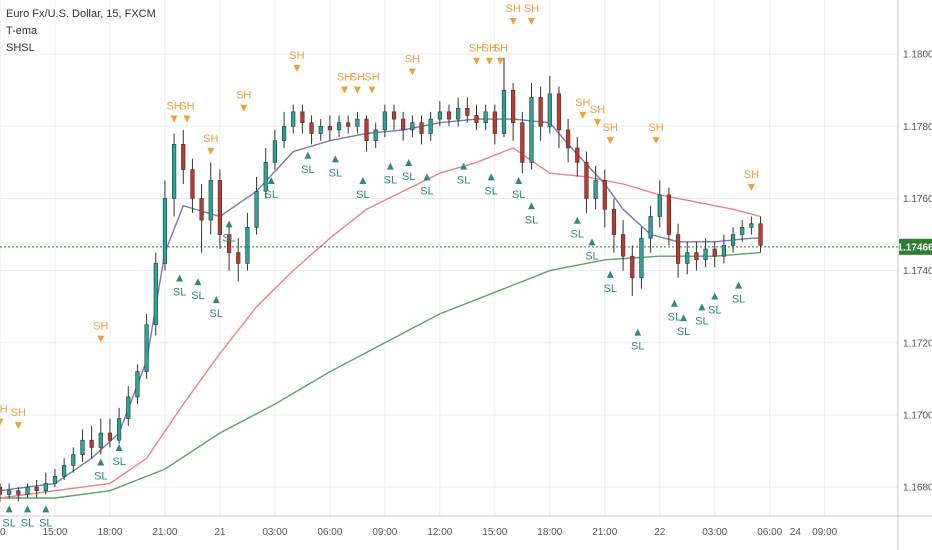 This screenshot has width=932, height=550. Describe the element at coordinates (274, 532) in the screenshot. I see `x-tick-label: 03:00` at that location.